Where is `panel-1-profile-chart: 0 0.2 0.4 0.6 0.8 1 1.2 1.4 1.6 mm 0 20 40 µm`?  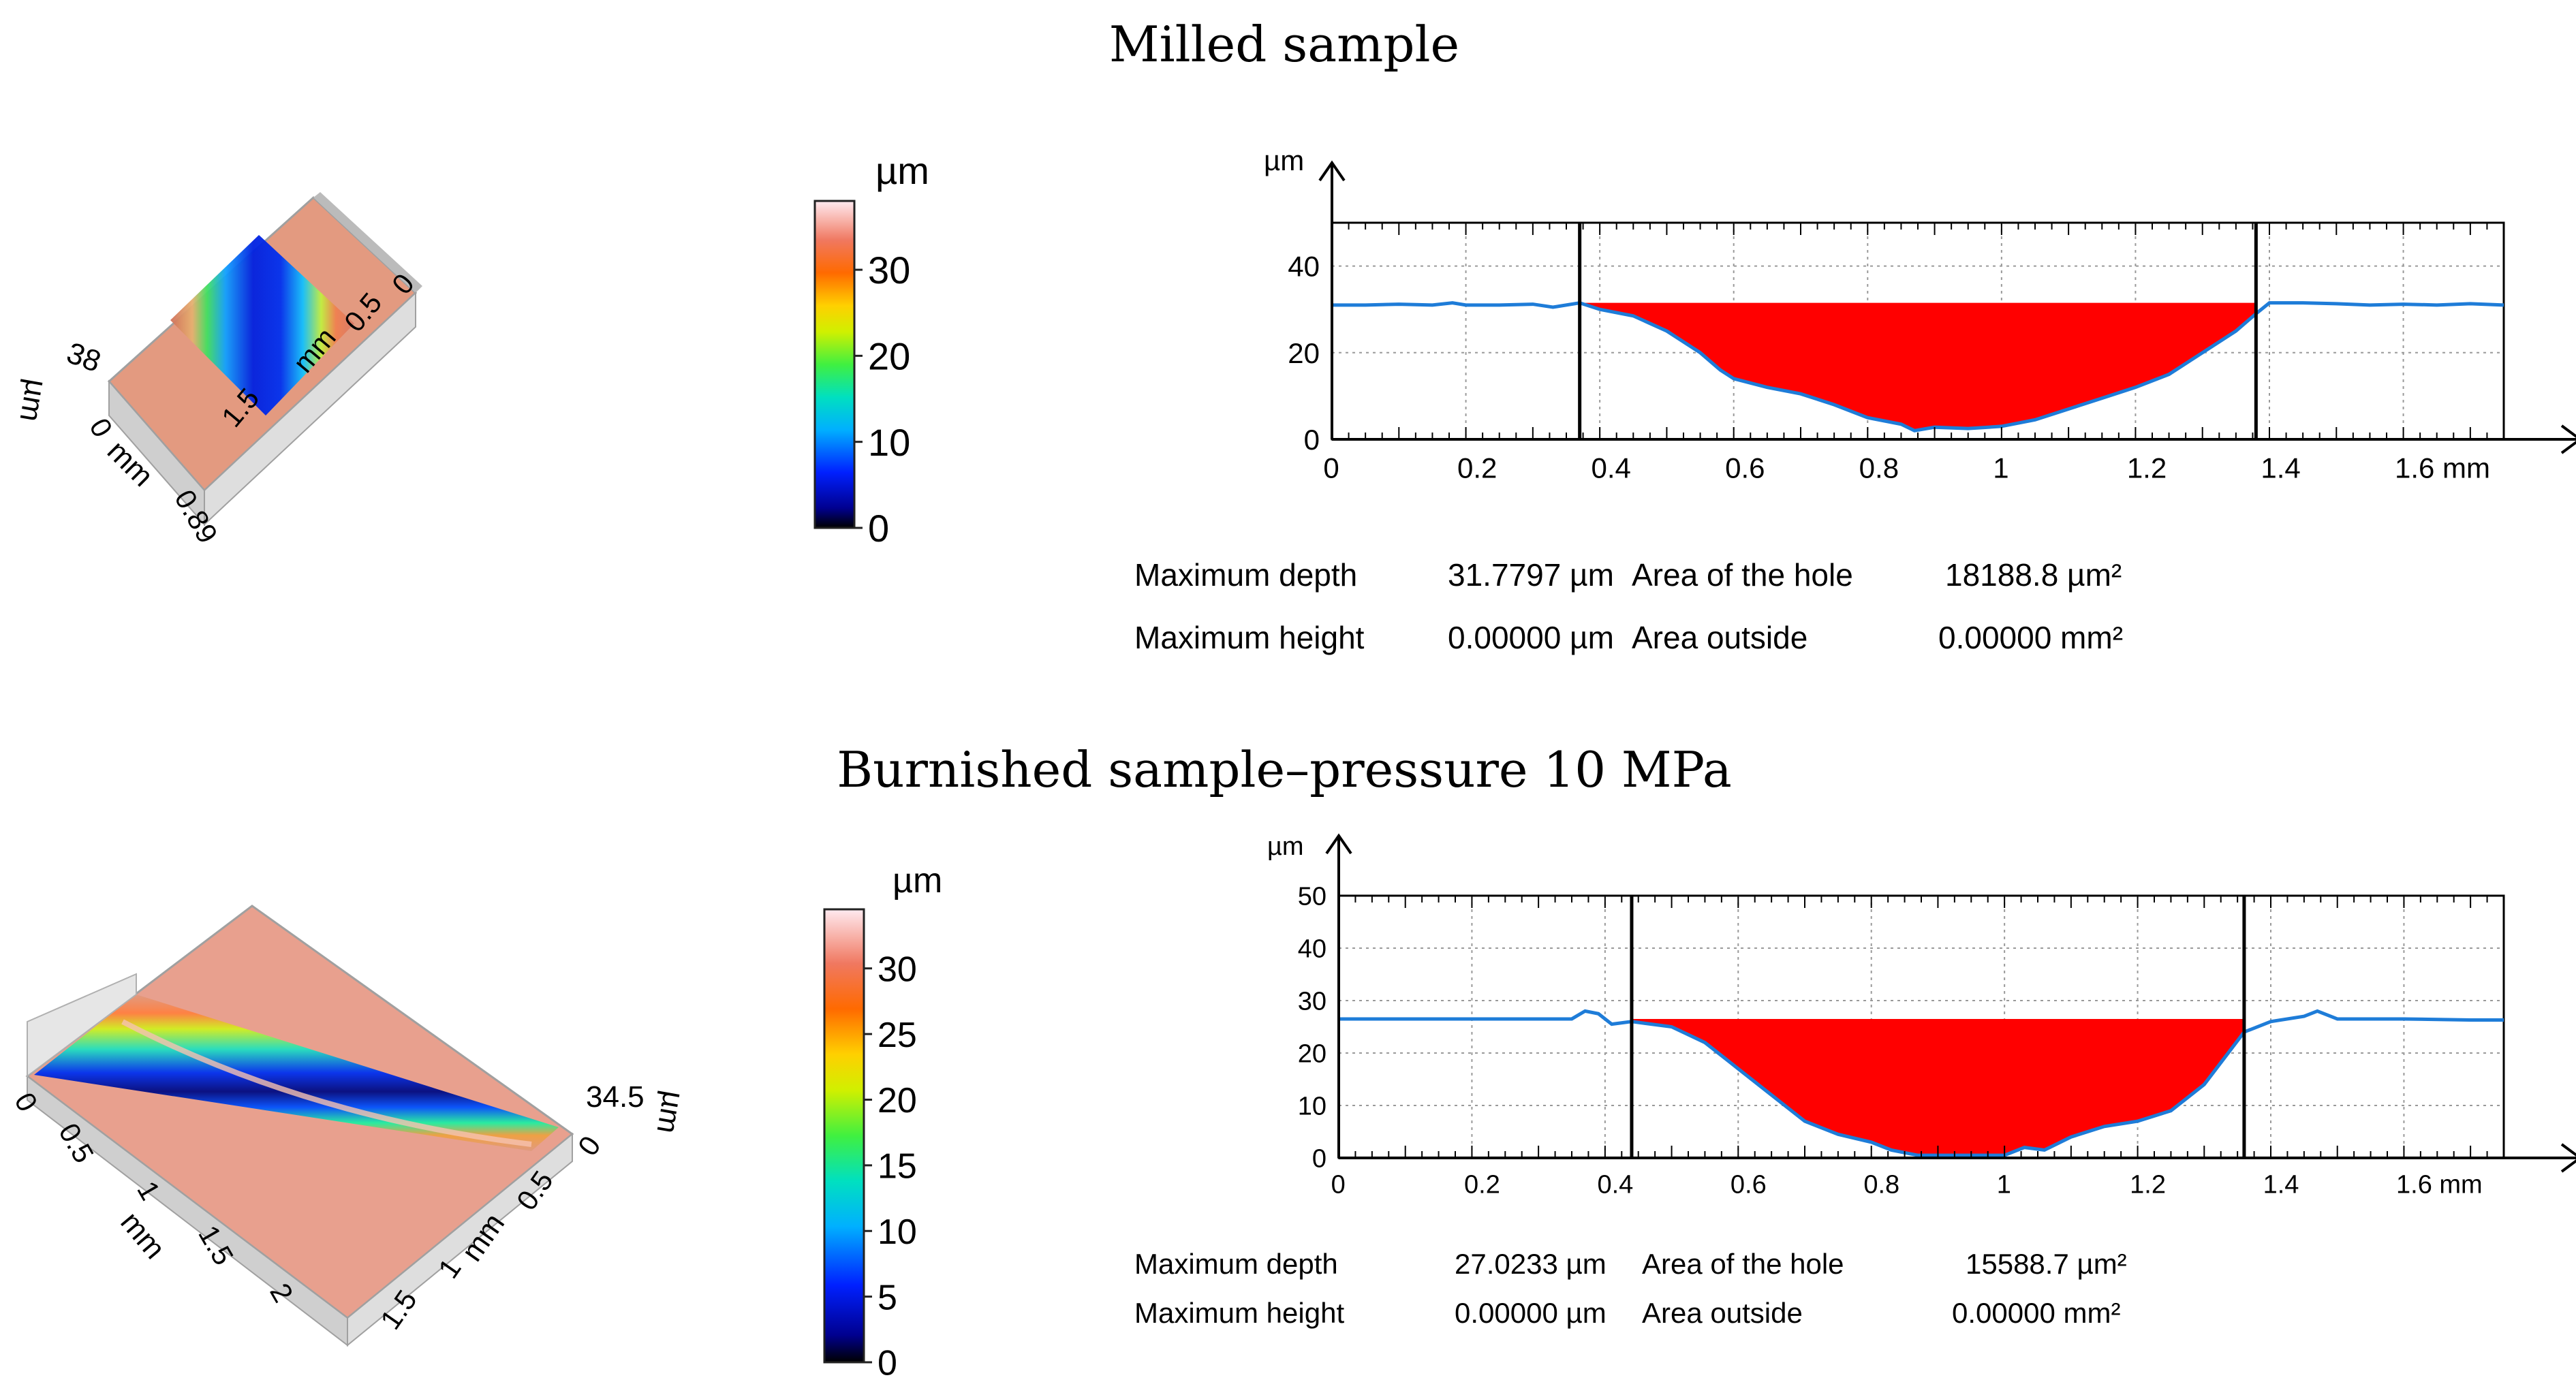
panel-1-profile-chart: 0 0.2 0.4 0.6 0.8 1 1.2 1.4 1.6 mm 0 20 40 µm is located at coordinates (1920, 314).